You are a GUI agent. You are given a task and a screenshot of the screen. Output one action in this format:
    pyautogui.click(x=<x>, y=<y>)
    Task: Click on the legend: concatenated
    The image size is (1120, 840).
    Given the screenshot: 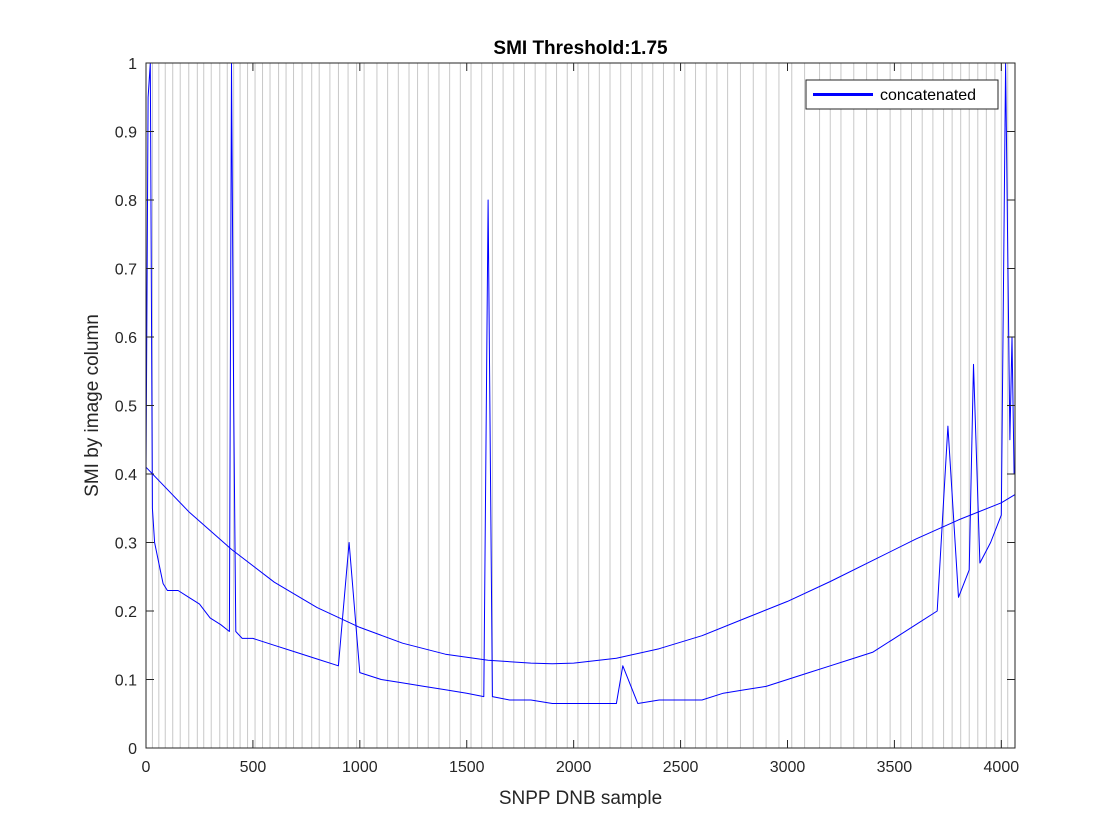 What is the action you would take?
    pyautogui.click(x=902, y=94)
    